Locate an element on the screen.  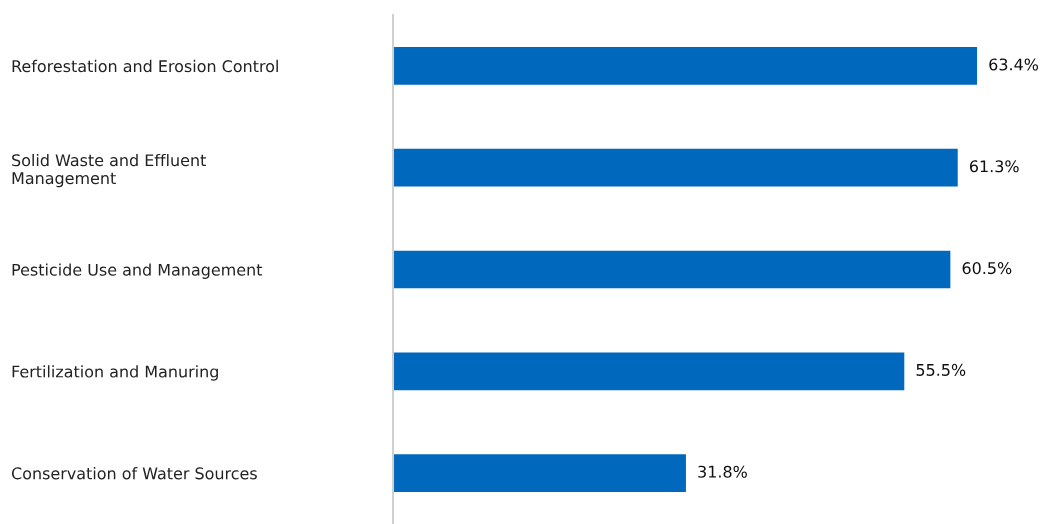
data-label: 60.5% is located at coordinates (987, 268).